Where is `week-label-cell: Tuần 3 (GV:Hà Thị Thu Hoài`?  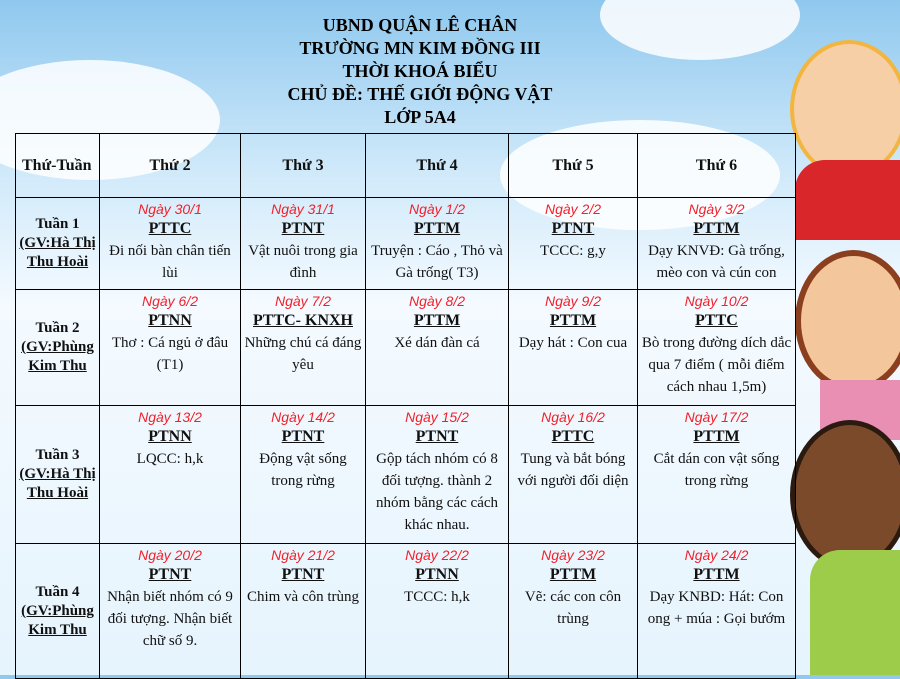 week-label-cell: Tuần 3 (GV:Hà Thị Thu Hoài is located at coordinates (57, 474).